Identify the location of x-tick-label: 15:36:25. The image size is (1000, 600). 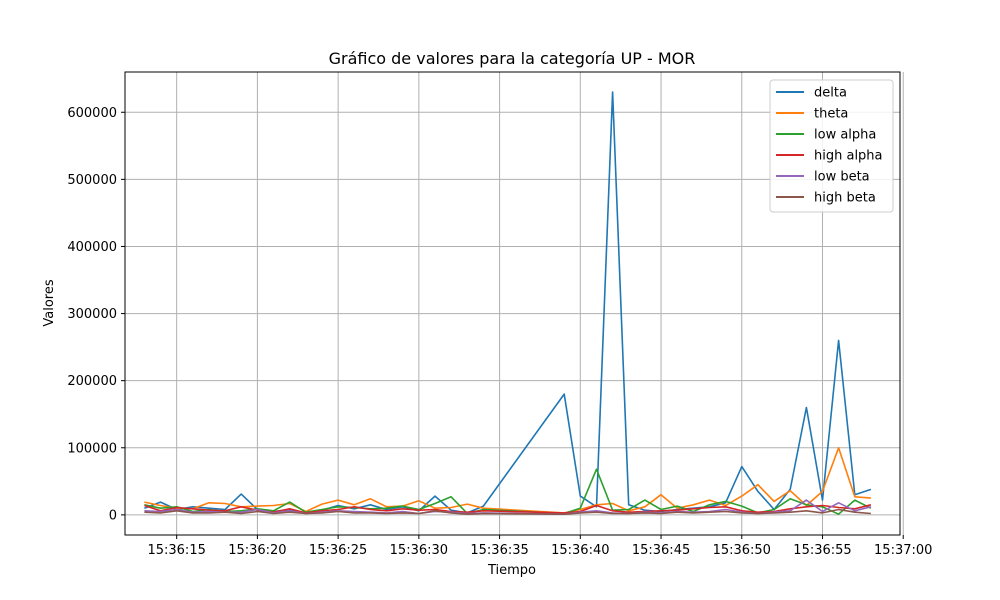
(338, 550).